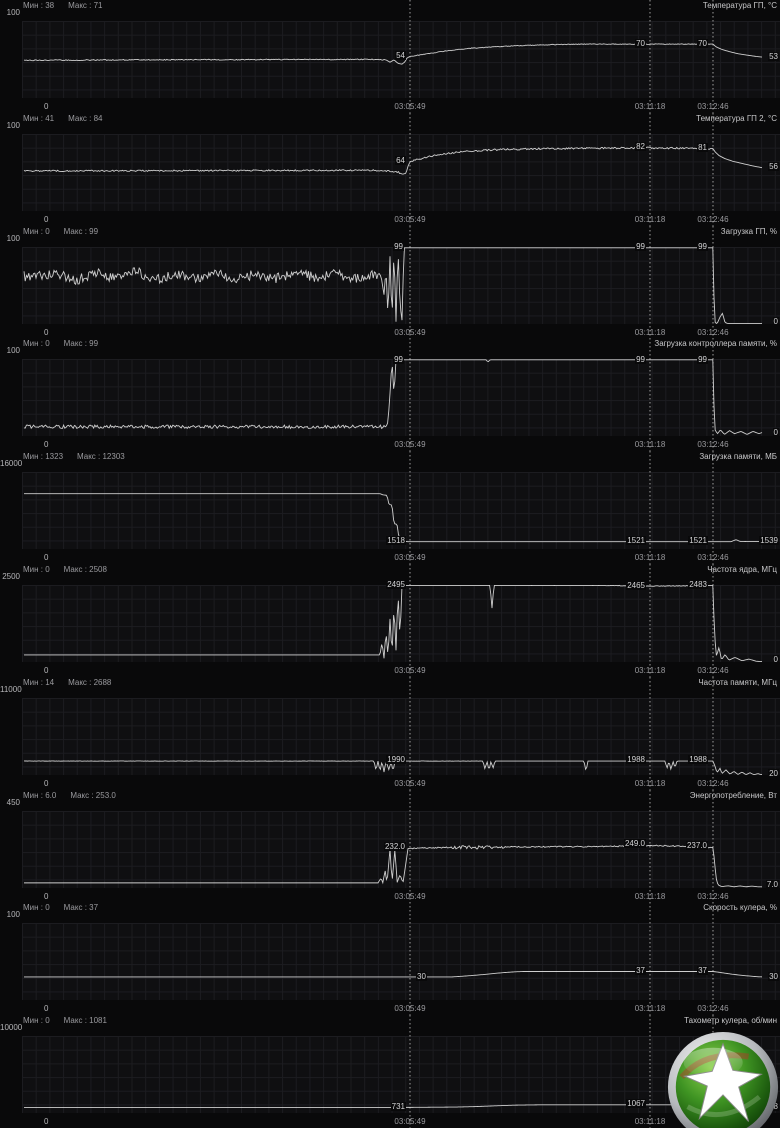 Image resolution: width=780 pixels, height=1128 pixels. Describe the element at coordinates (394, 847) in the screenshot. I see `value-label: 232.0` at that location.